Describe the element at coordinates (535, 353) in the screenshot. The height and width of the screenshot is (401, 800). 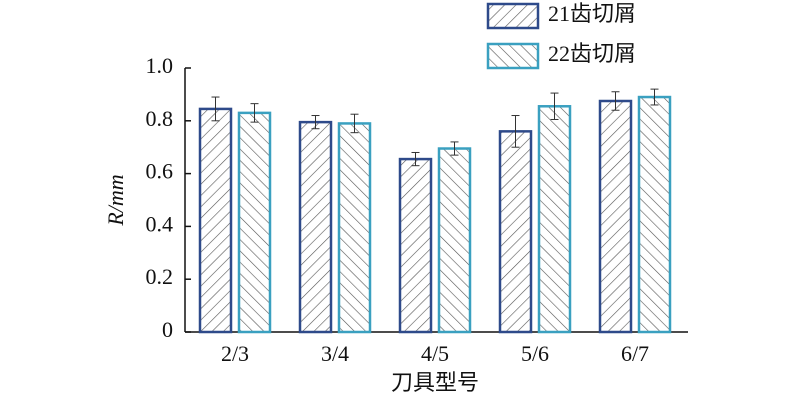
I see `x-tick-label: 5/6` at that location.